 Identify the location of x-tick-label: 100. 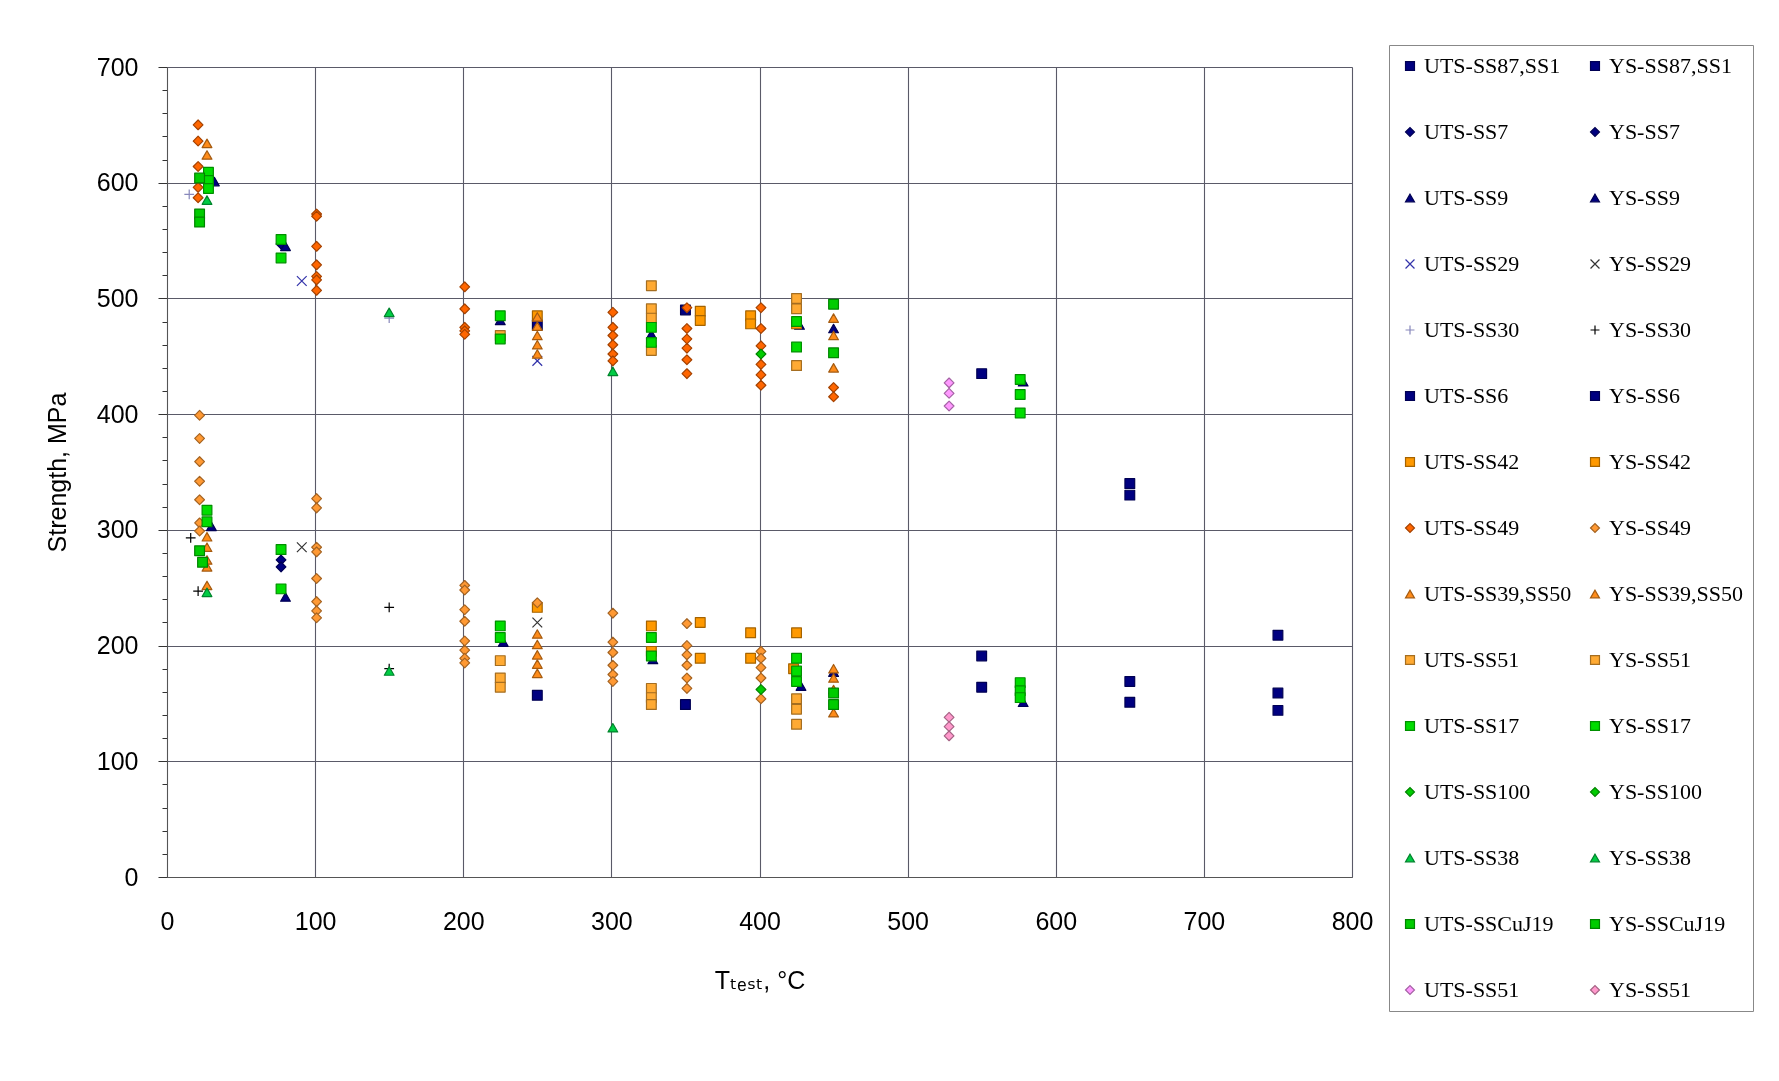
(315, 920).